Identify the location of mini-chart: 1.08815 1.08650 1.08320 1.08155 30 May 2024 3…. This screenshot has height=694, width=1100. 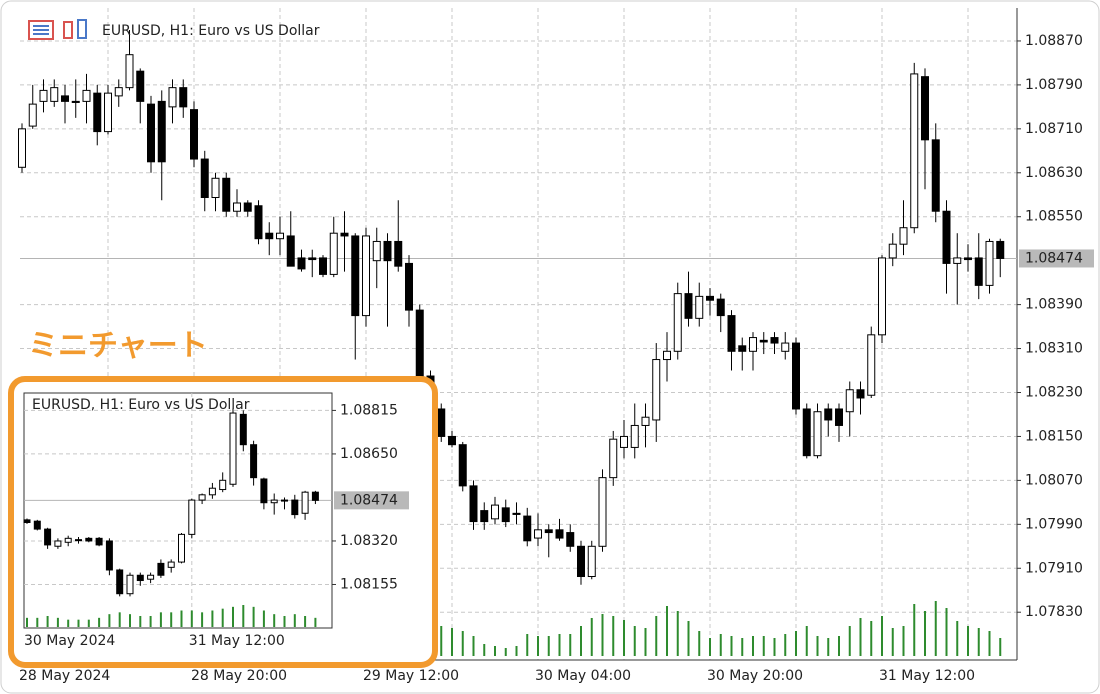
(216, 520).